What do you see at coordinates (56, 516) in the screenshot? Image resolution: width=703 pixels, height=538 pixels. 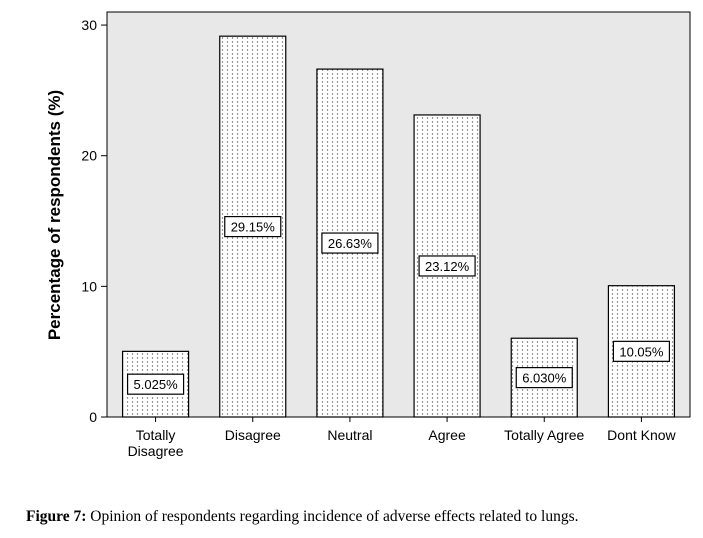 I see `figure-caption-label: Figure 7:` at bounding box center [56, 516].